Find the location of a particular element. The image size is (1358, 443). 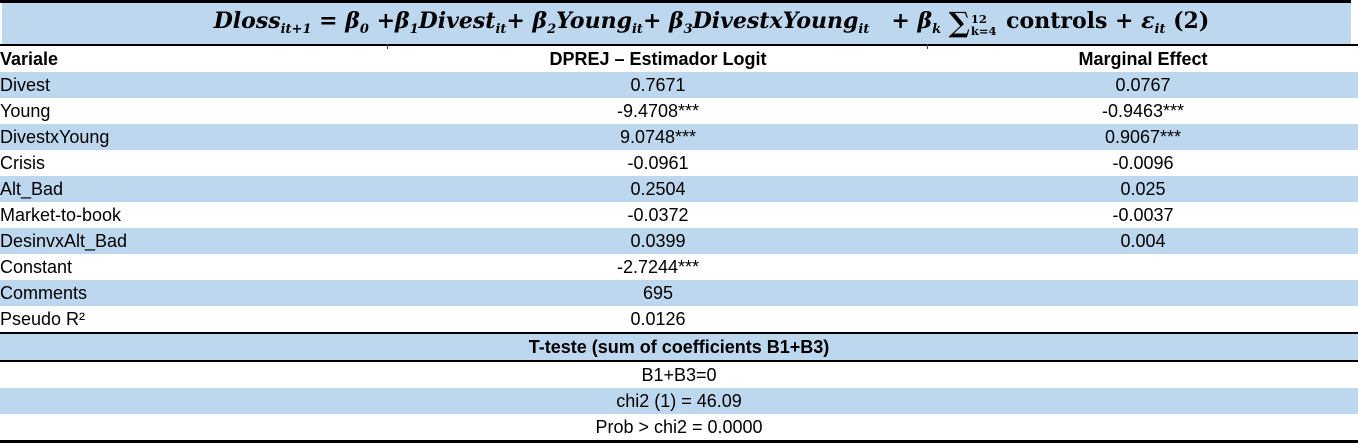

cell-marginal: -0.0037 is located at coordinates (1143, 215).